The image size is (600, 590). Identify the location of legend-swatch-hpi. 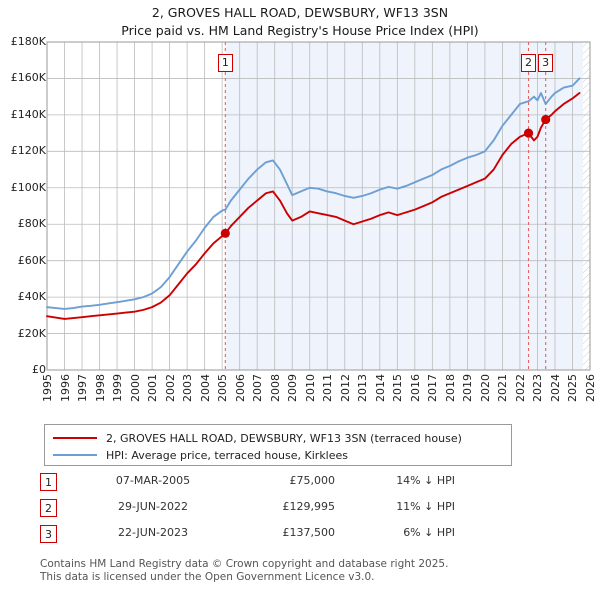
(75, 455).